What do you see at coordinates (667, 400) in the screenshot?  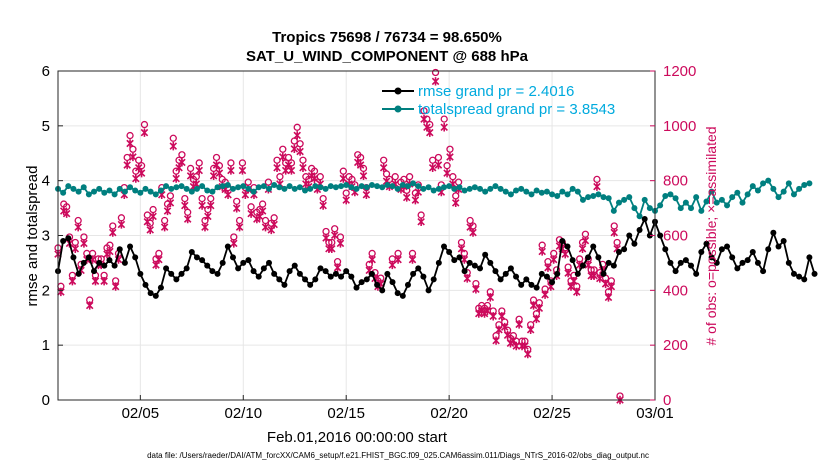 I see `y-right-tick-label: 0` at bounding box center [667, 400].